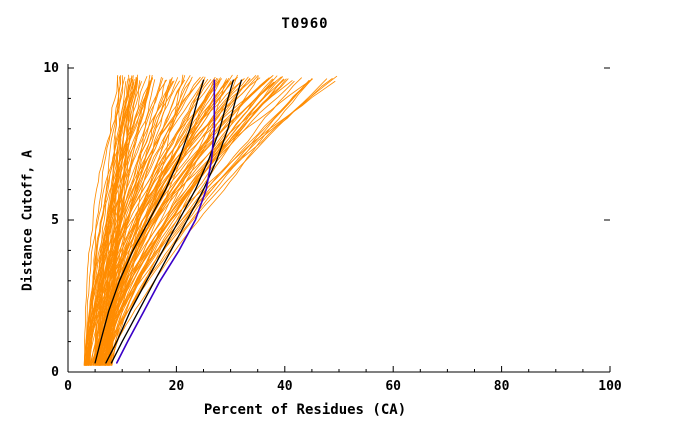 Image resolution: width=680 pixels, height=440 pixels. I want to click on x-axis-label: Percent of Residues (CA), so click(305, 410).